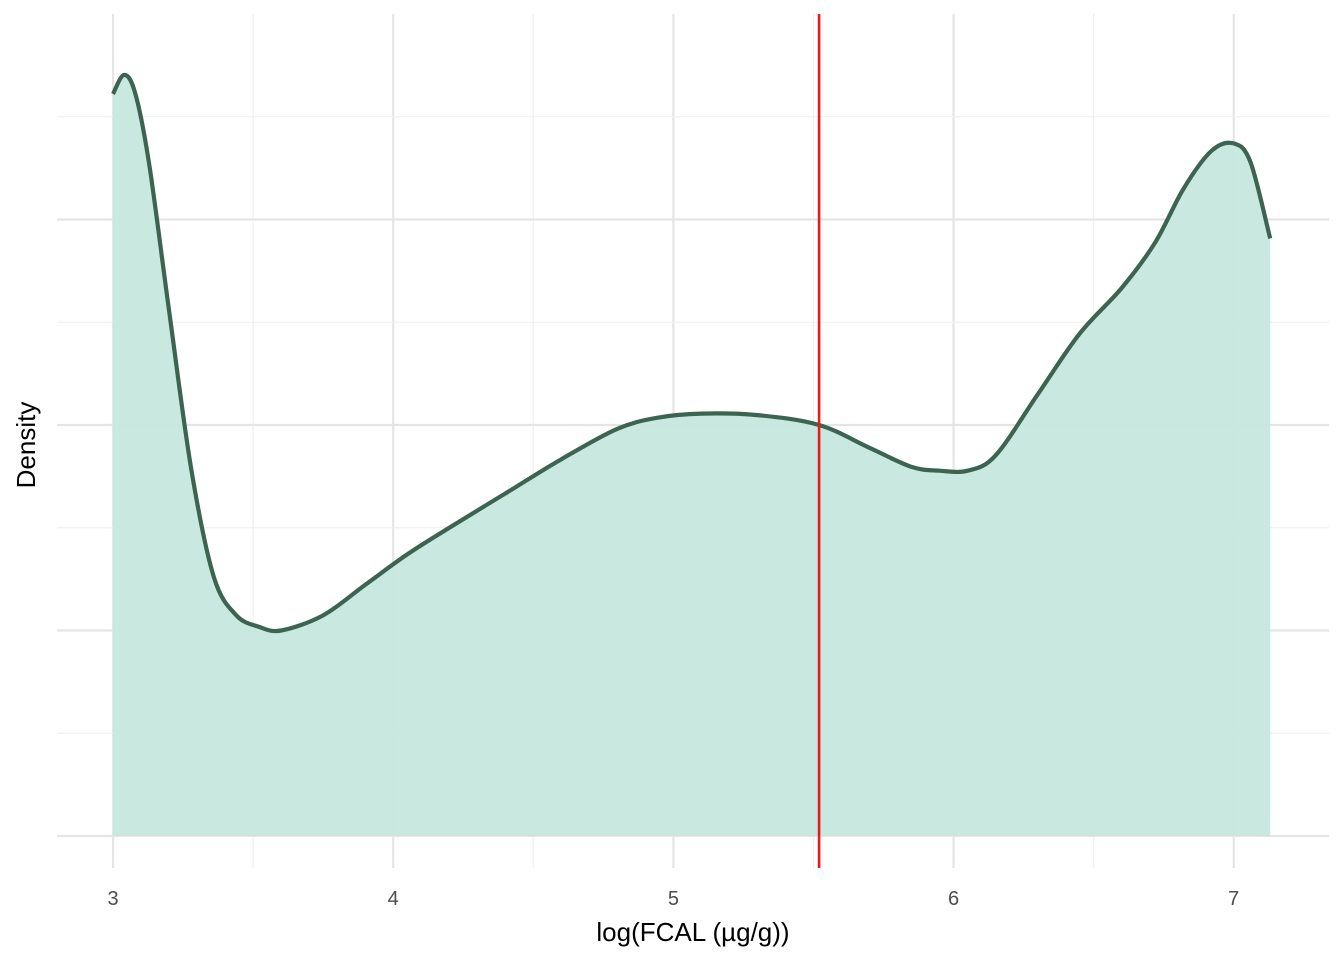  Describe the element at coordinates (953, 899) in the screenshot. I see `x-tick-label: 6` at that location.